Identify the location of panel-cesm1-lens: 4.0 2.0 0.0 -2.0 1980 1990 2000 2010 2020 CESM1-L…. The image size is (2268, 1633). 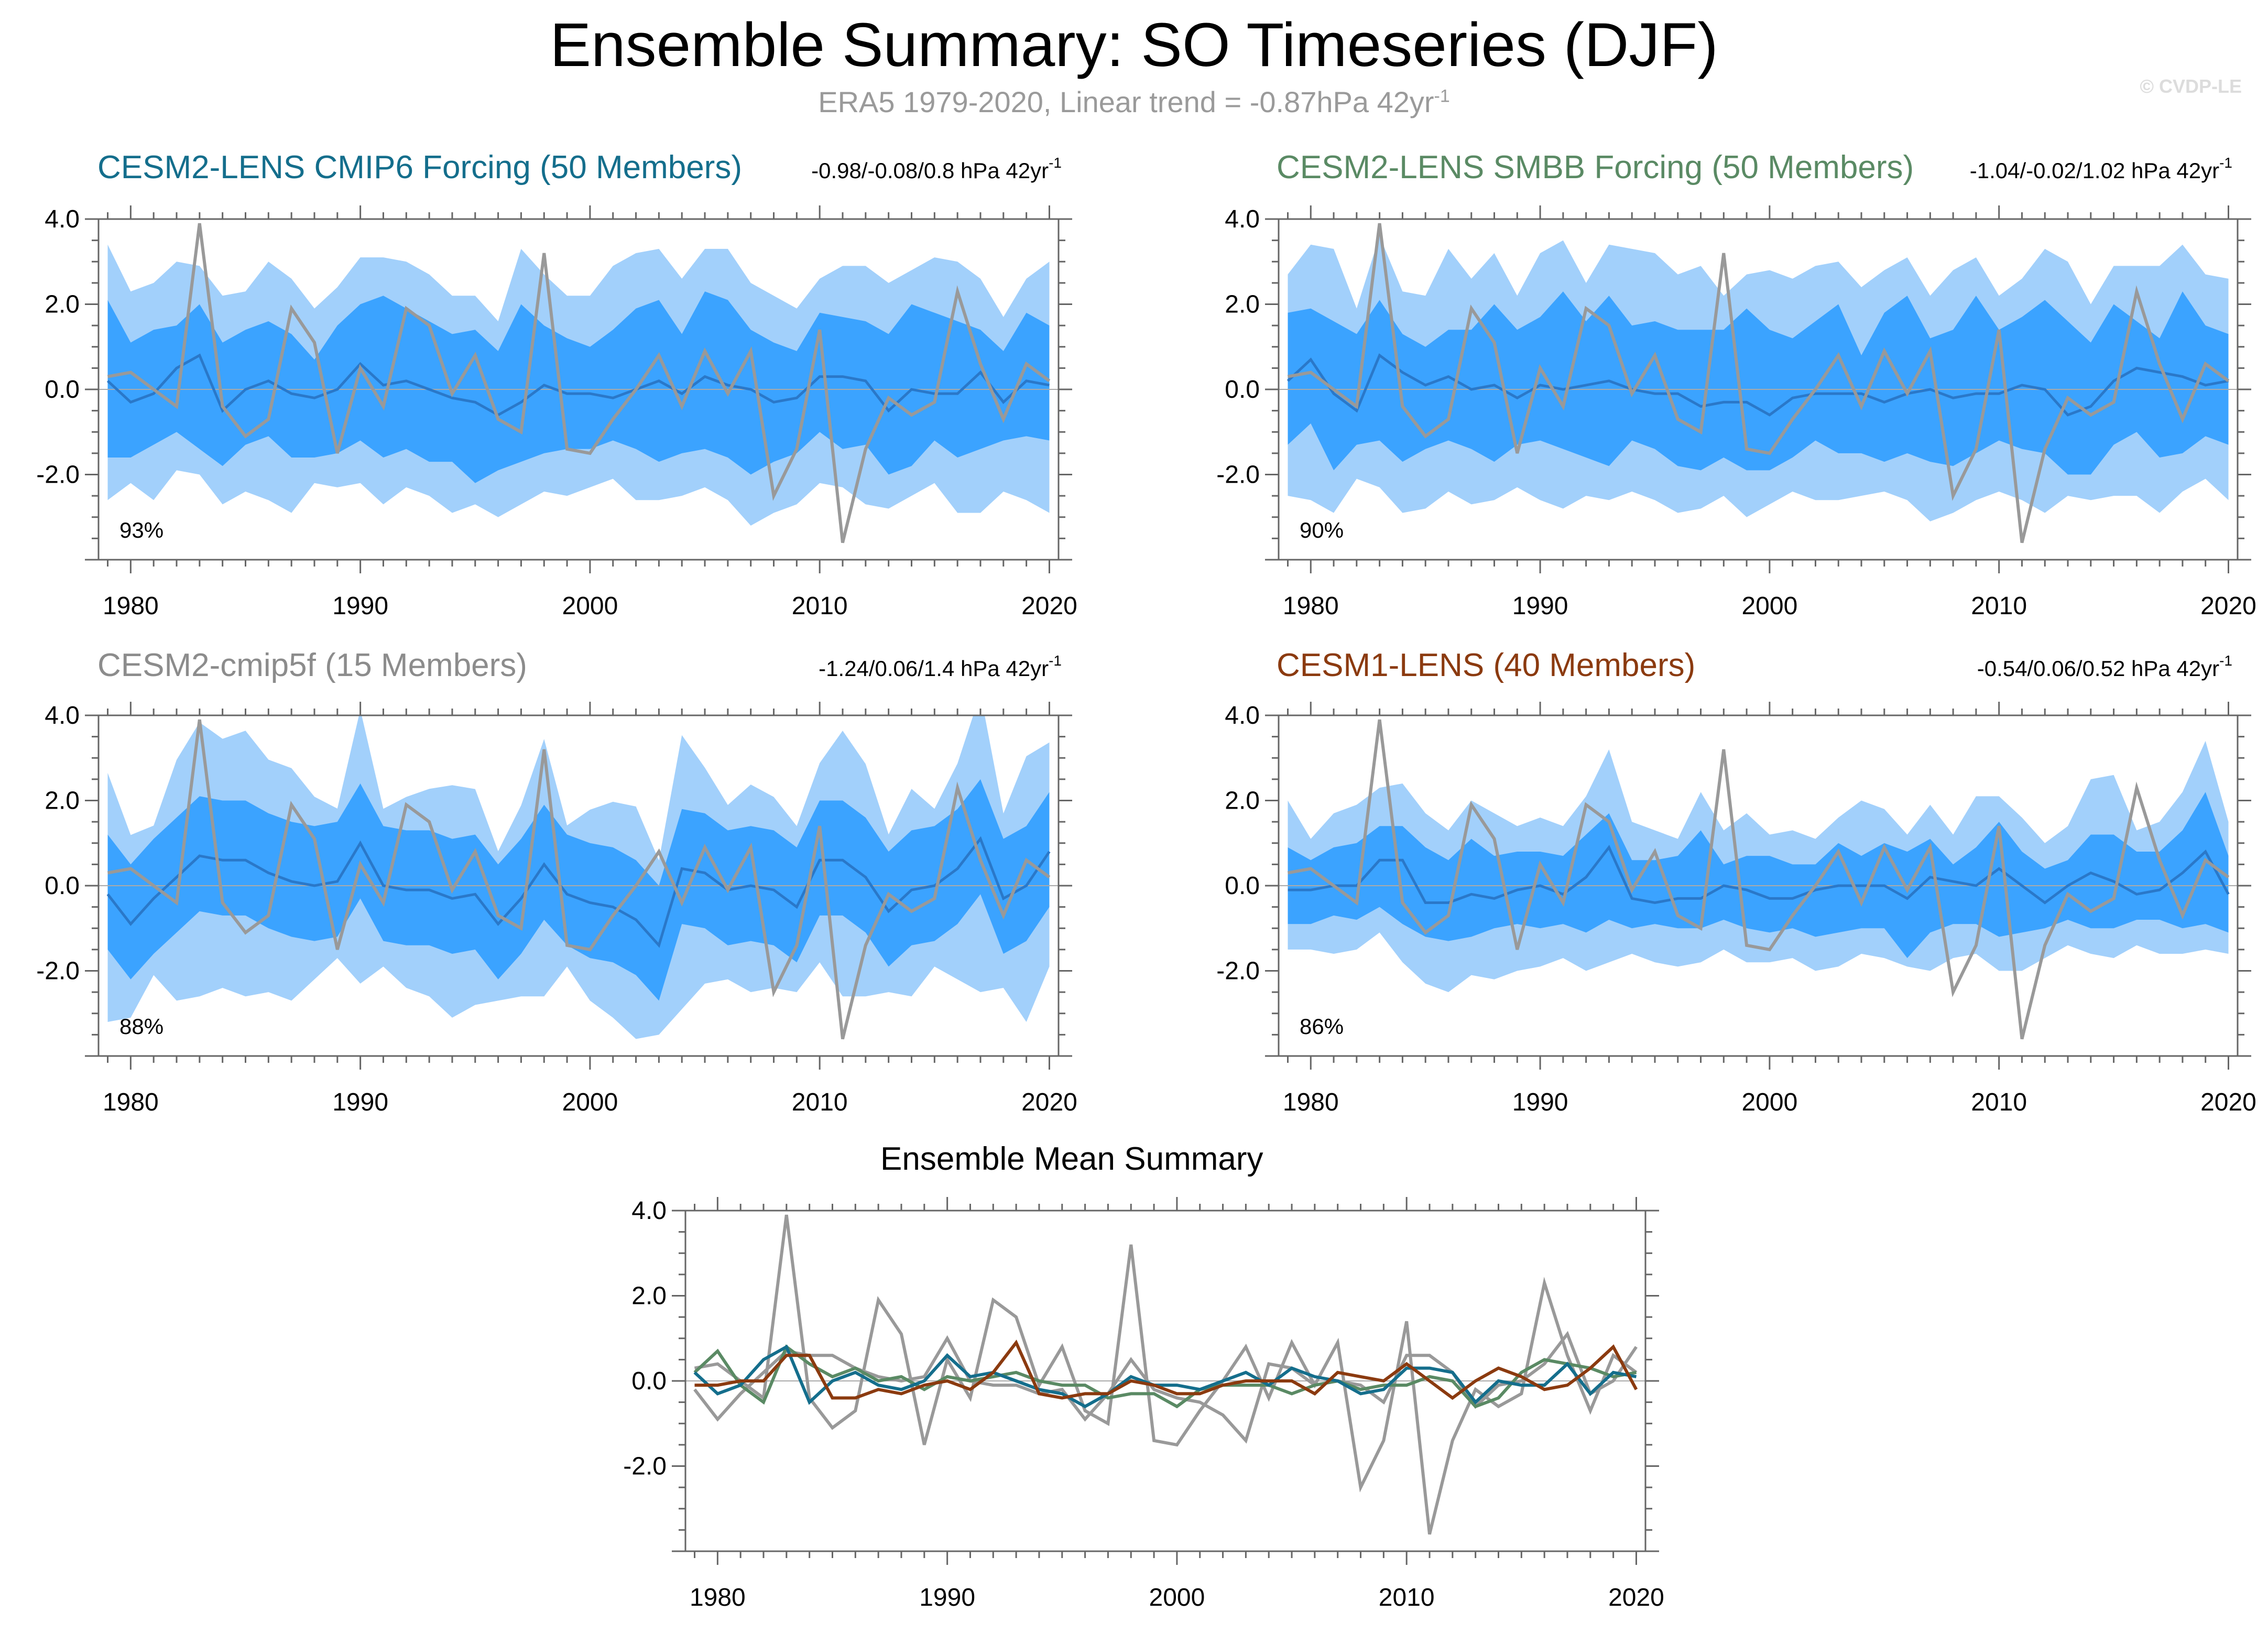
(1736, 881).